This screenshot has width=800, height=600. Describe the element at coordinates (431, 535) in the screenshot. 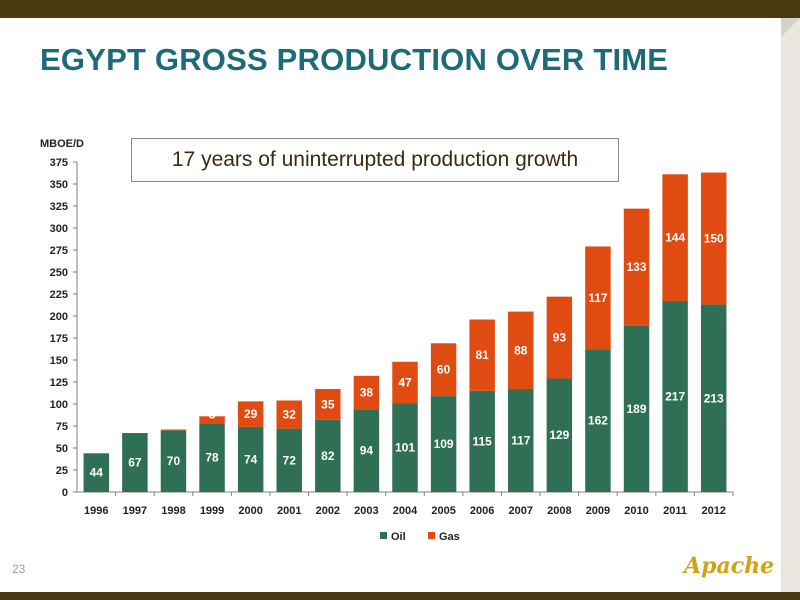

I see `legend-gas-swatch` at that location.